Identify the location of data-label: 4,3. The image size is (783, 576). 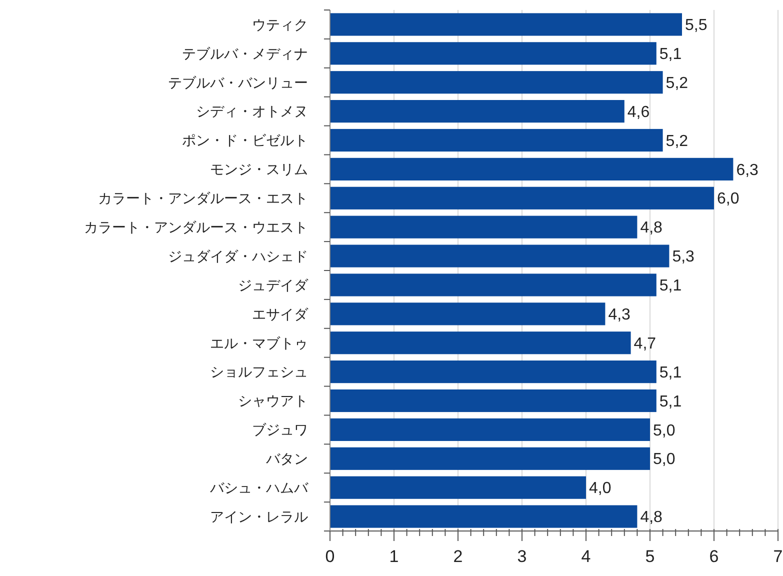
(619, 315).